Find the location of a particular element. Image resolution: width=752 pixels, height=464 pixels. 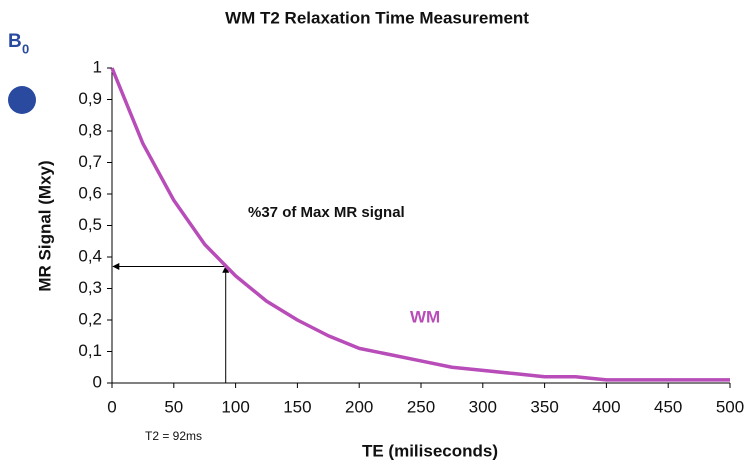

b0-subscript: 0 is located at coordinates (25, 48).